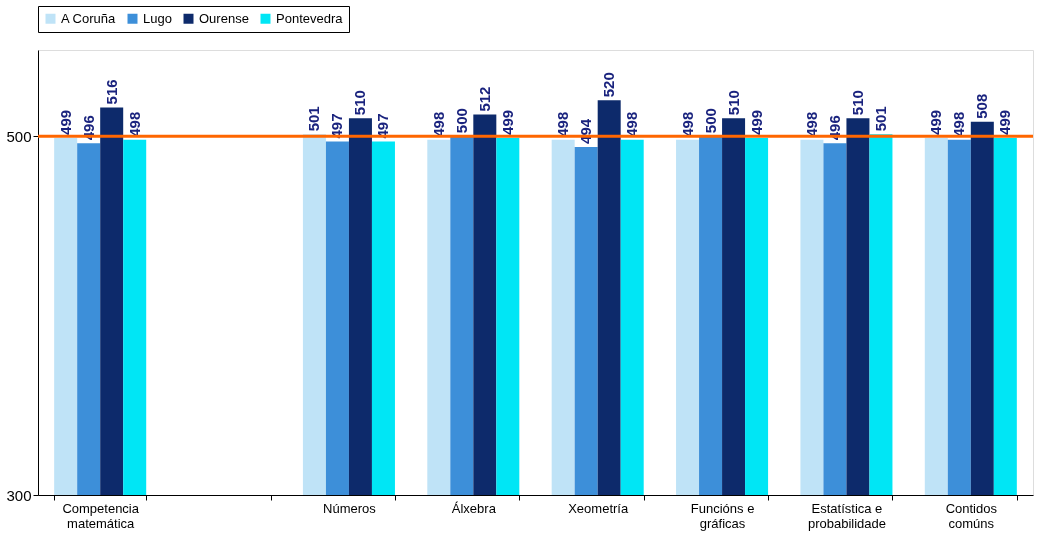 The width and height of the screenshot is (1046, 540). What do you see at coordinates (982, 106) in the screenshot?
I see `data-label: 508` at bounding box center [982, 106].